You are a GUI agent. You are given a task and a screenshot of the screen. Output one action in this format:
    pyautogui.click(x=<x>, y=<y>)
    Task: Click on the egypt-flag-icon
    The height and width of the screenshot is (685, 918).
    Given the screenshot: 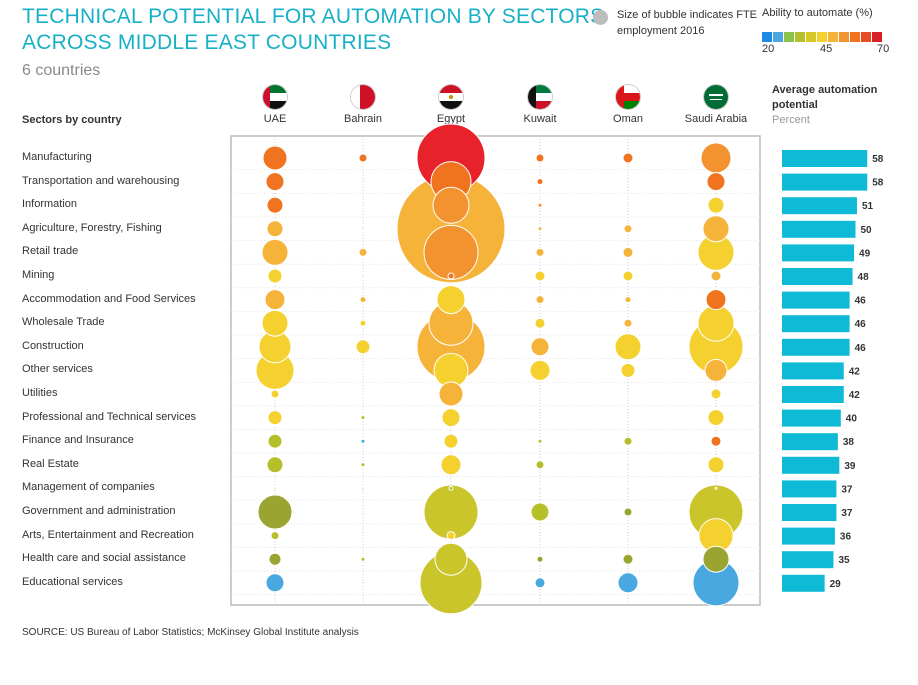 What is the action you would take?
    pyautogui.click(x=451, y=97)
    